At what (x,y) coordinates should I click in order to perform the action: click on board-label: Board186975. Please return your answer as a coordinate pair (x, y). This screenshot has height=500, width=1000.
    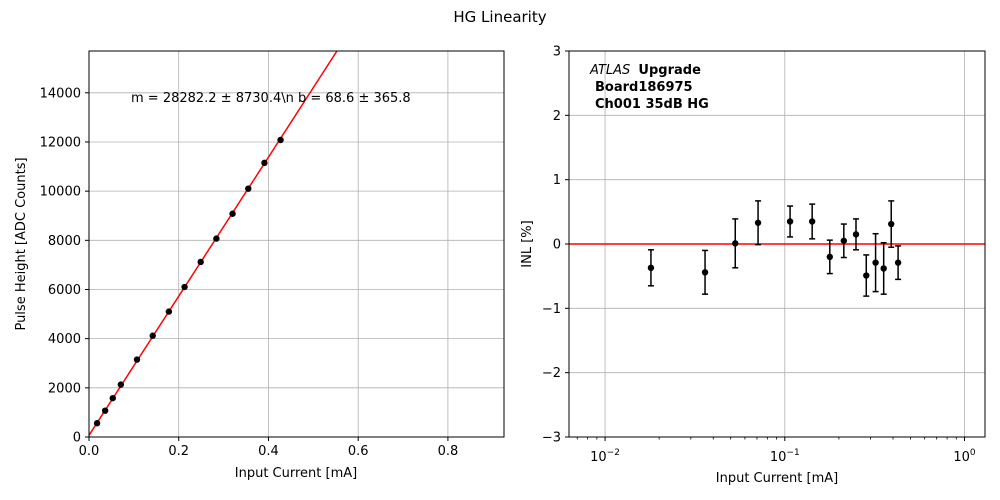
    Looking at the image, I should click on (644, 87).